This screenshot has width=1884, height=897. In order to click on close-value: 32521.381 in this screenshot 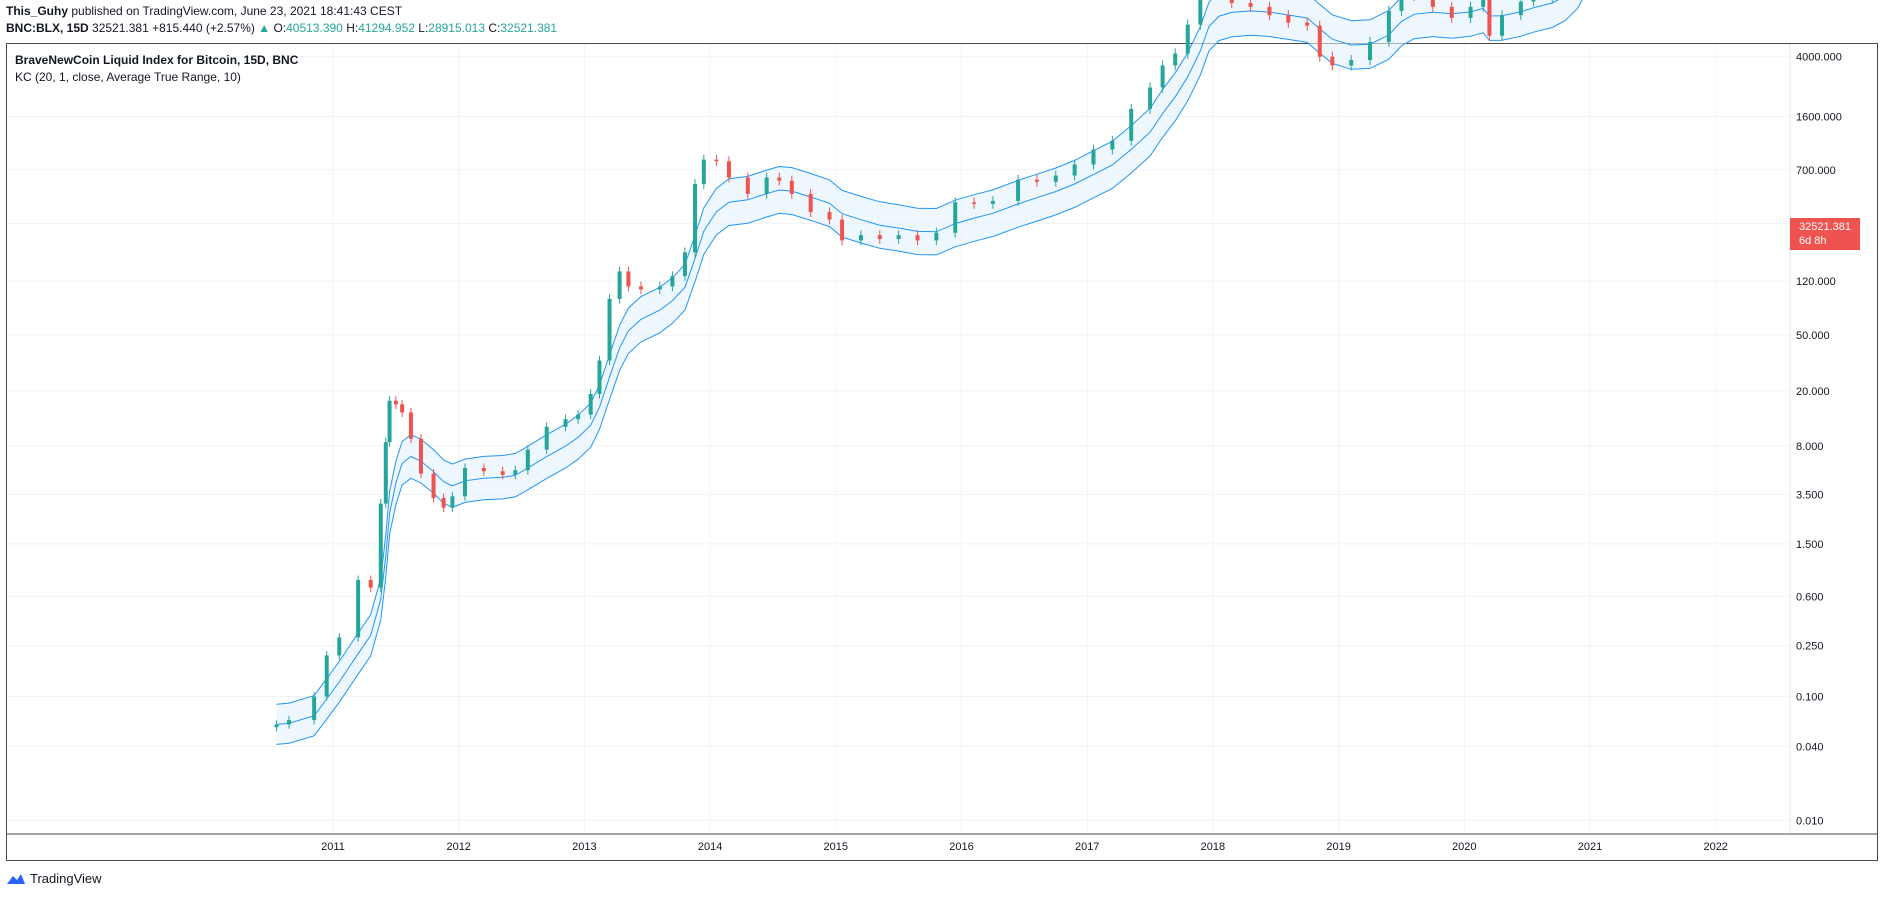, I will do `click(529, 28)`.